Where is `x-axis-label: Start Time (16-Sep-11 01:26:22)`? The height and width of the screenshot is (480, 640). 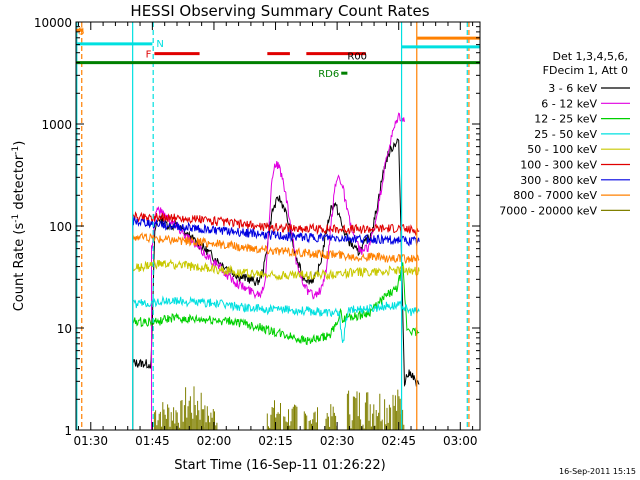
x-axis-label: Start Time (16-Sep-11 01:26:22) is located at coordinates (279, 465).